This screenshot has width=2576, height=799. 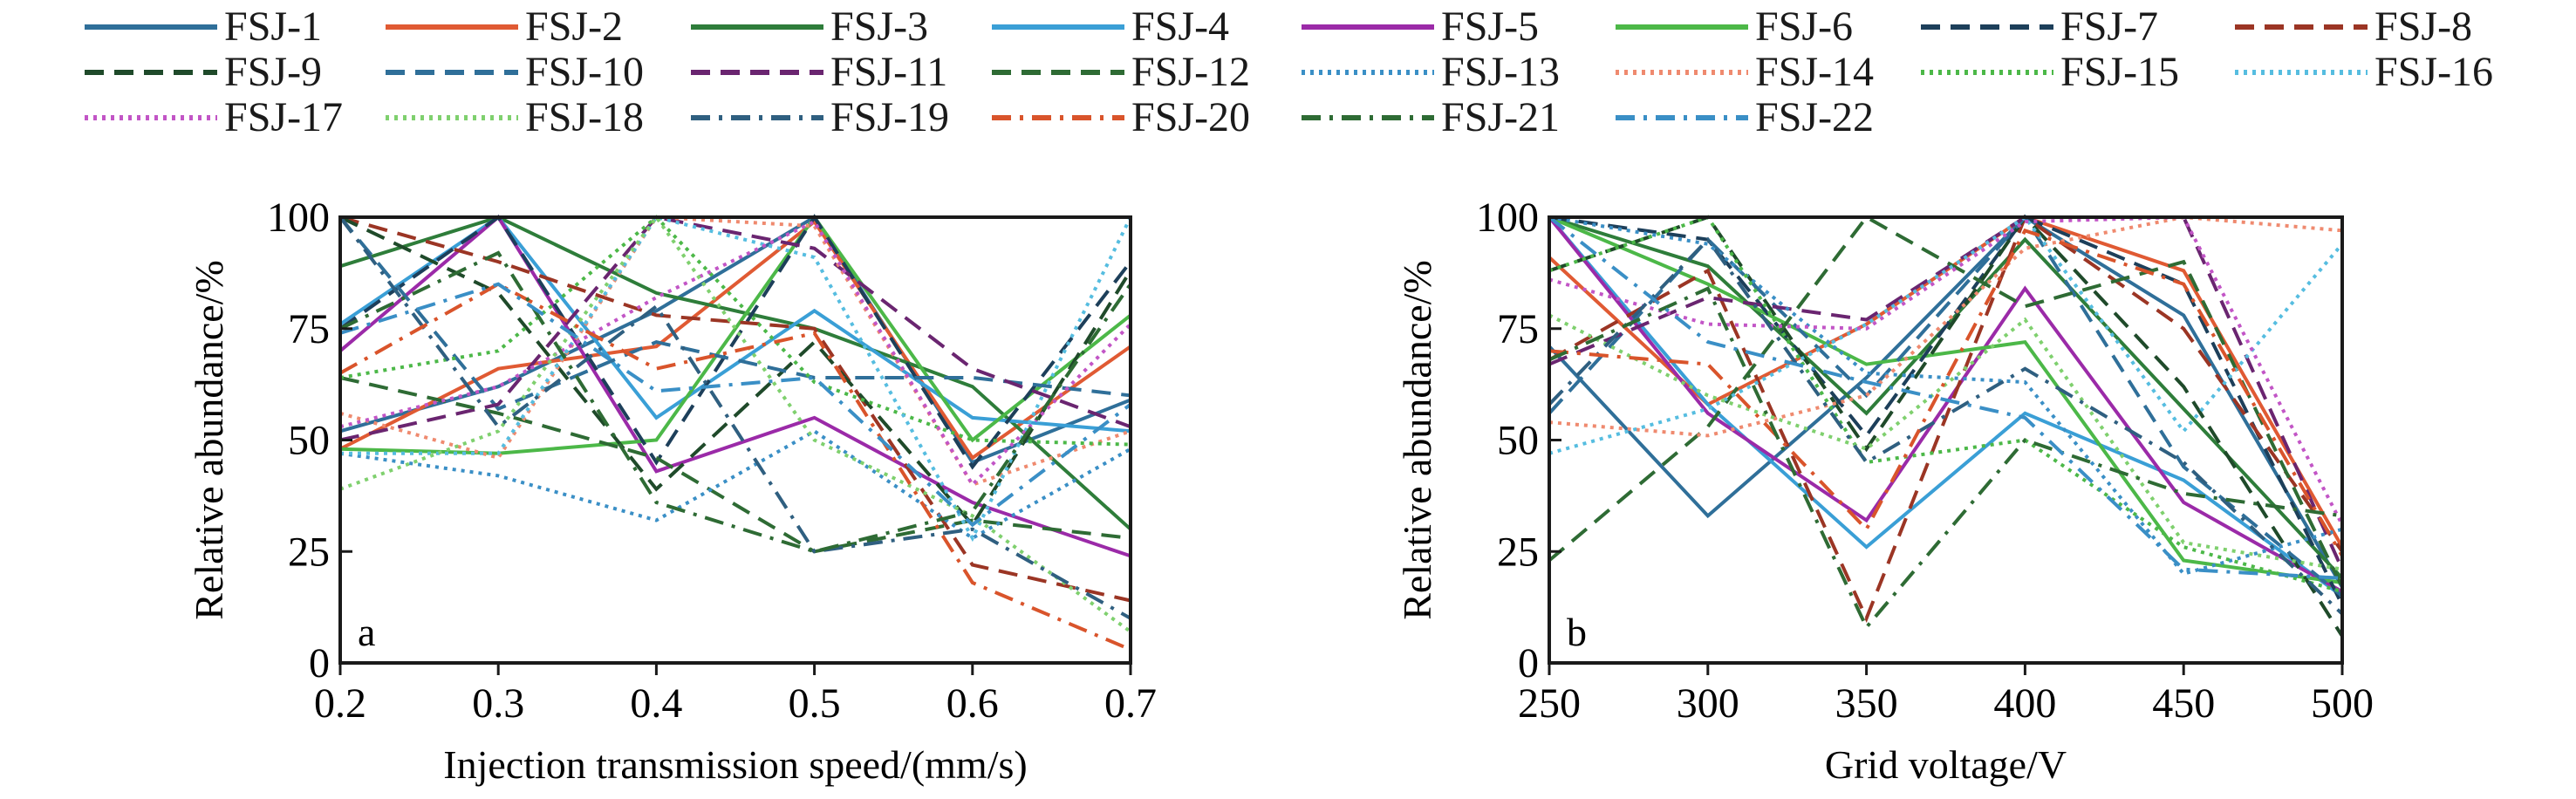 What do you see at coordinates (808, 27) in the screenshot?
I see `legend-item: FSJ-3` at bounding box center [808, 27].